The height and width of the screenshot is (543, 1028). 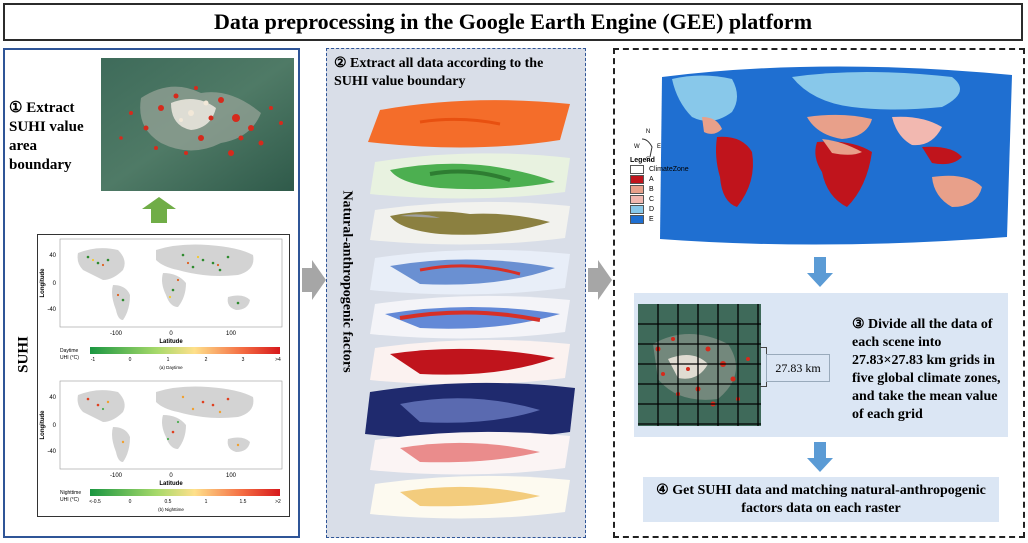 What do you see at coordinates (95, 502) in the screenshot?
I see `night-legend-tick: <-0.5` at bounding box center [95, 502].